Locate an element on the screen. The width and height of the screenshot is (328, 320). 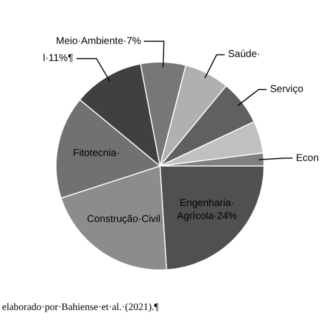
slice-label: Fitotecnia· is located at coordinates (96, 153).